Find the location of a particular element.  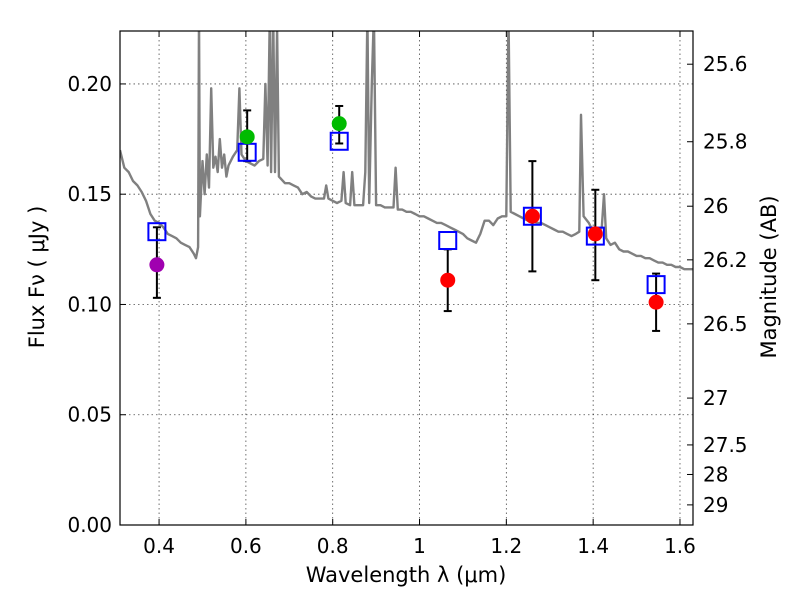

x-tick-label: 1 is located at coordinates (419, 546).